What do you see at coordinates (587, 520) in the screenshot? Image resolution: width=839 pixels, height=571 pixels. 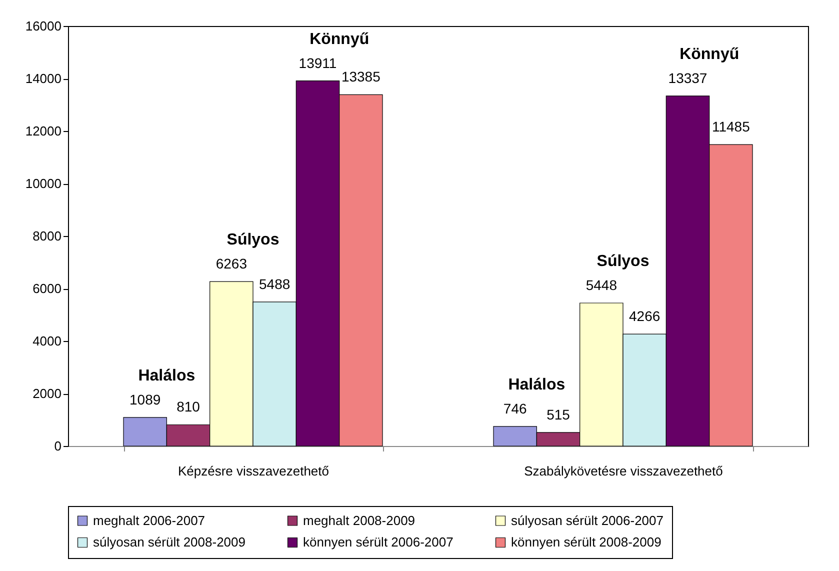 I see `legend-label: súlyosan sérült 2006-2007` at bounding box center [587, 520].